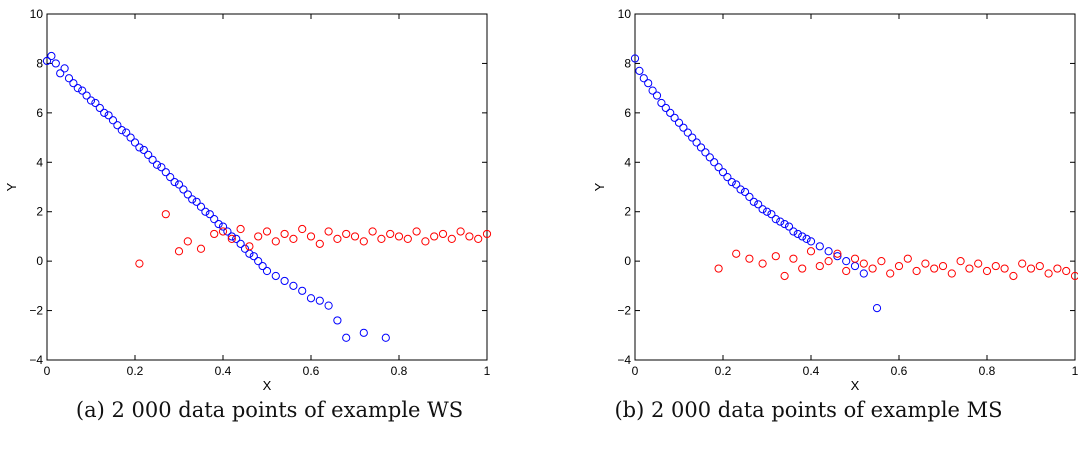  I want to click on x-tick-label: 0.8, so click(987, 371).